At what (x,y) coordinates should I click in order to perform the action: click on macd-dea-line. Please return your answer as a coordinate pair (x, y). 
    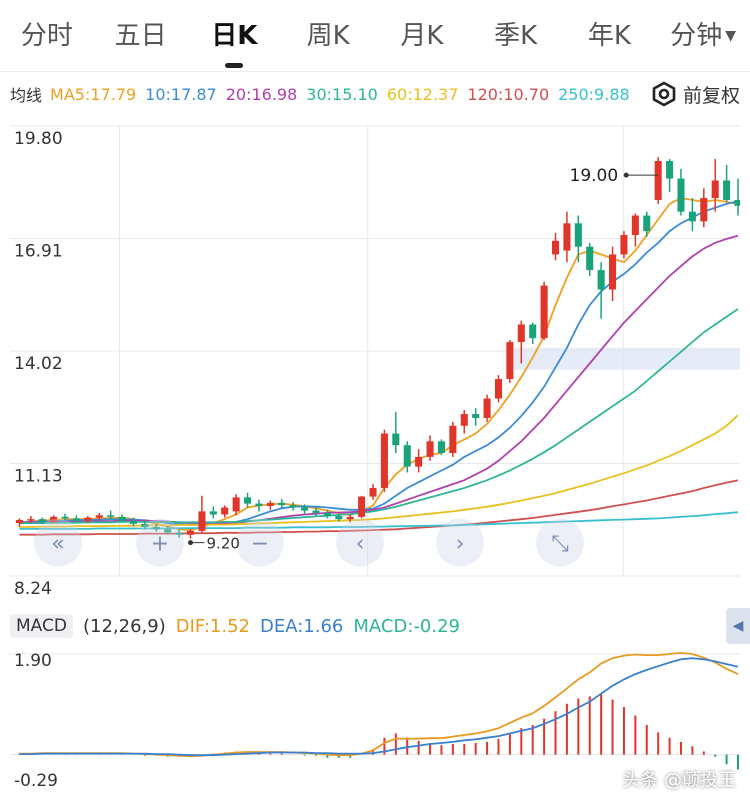
    Looking at the image, I should click on (379, 707).